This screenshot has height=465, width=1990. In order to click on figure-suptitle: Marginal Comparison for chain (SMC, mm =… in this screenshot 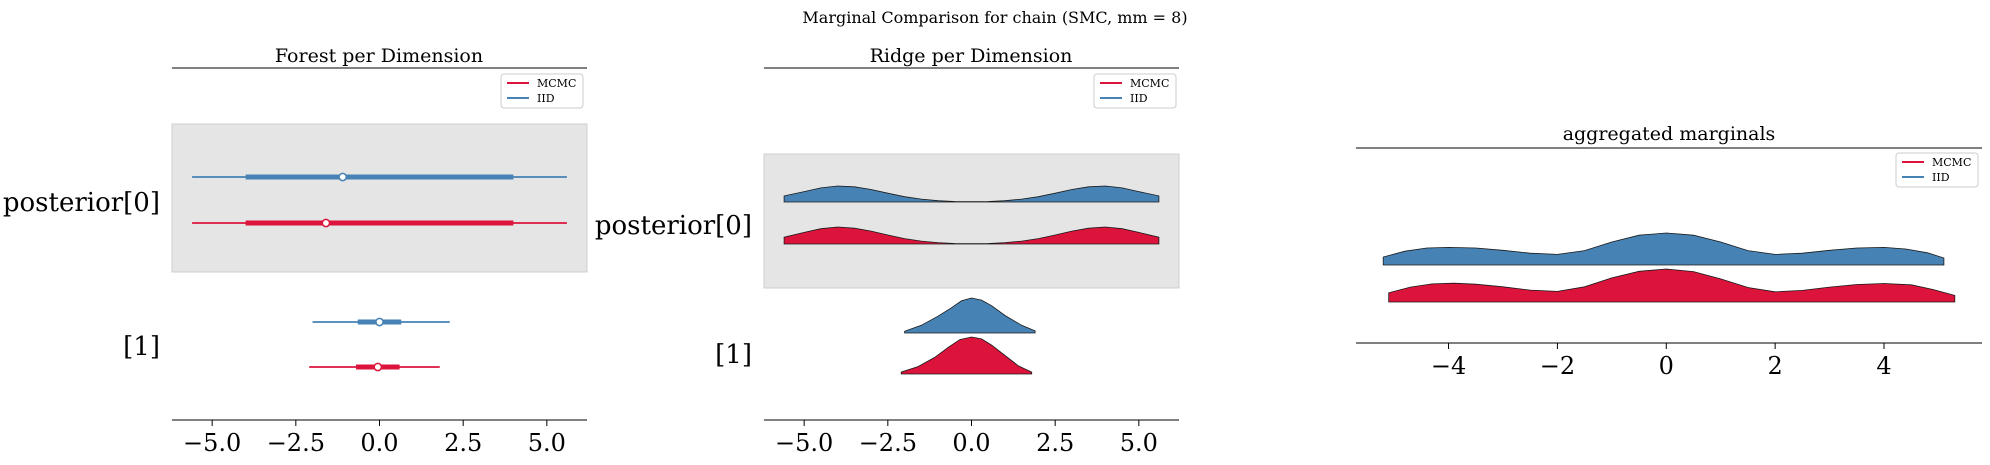, I will do `click(995, 17)`.